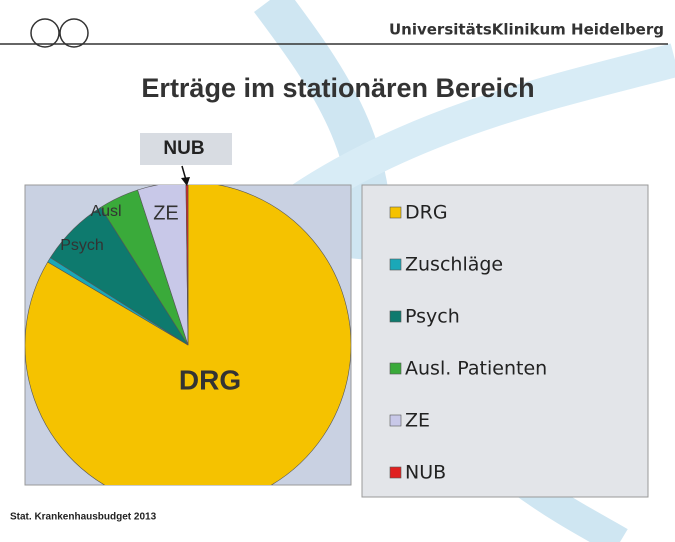 This screenshot has height=542, width=675. What do you see at coordinates (82, 245) in the screenshot?
I see `slice-label: Psych` at bounding box center [82, 245].